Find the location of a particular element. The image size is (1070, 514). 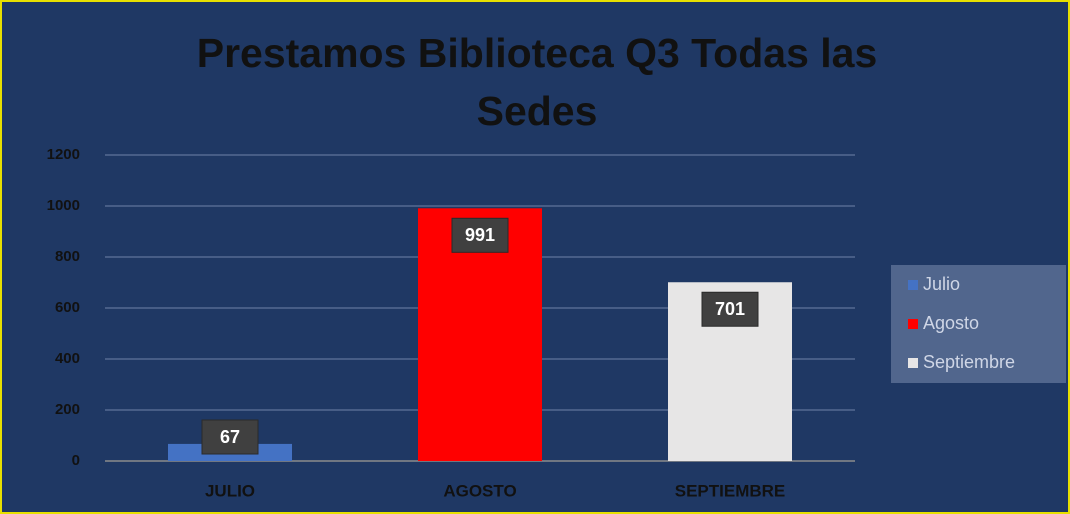

x-tick-label: AGOSTO is located at coordinates (479, 490).